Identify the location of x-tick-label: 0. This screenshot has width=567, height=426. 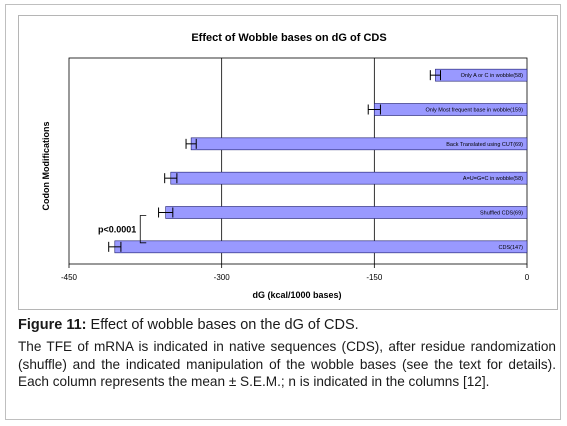
(527, 277).